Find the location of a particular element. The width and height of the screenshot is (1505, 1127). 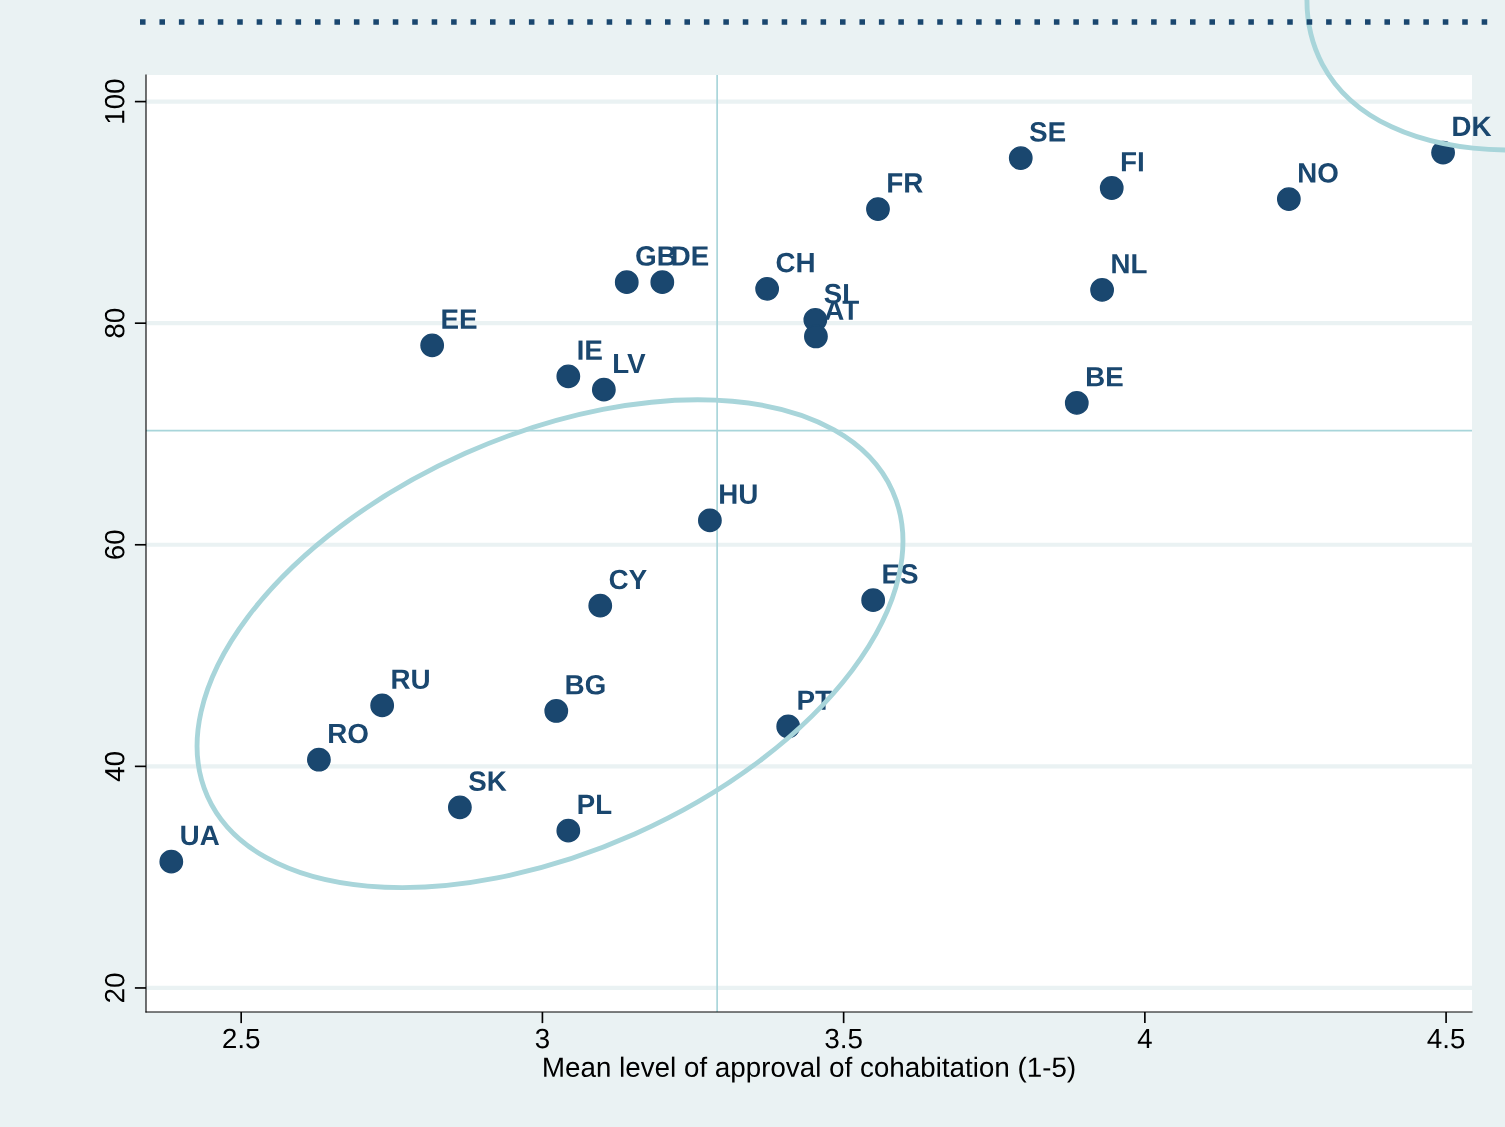

annotation: NO is located at coordinates (1318, 173).